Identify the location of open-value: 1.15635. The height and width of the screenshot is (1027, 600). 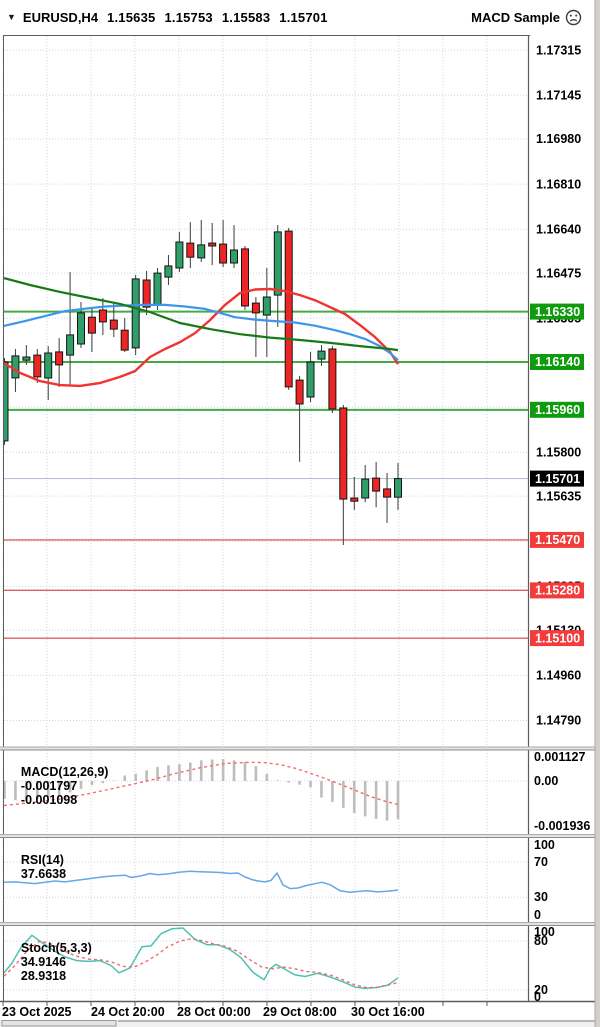
(131, 17).